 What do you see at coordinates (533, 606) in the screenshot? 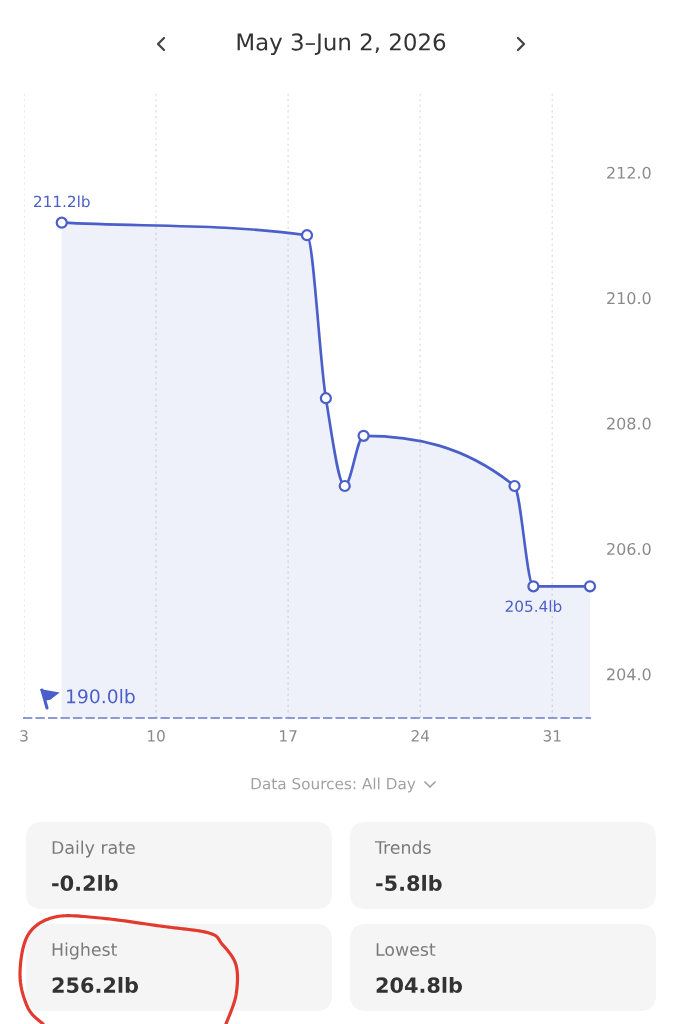
I see `data-label: 205.4lb` at bounding box center [533, 606].